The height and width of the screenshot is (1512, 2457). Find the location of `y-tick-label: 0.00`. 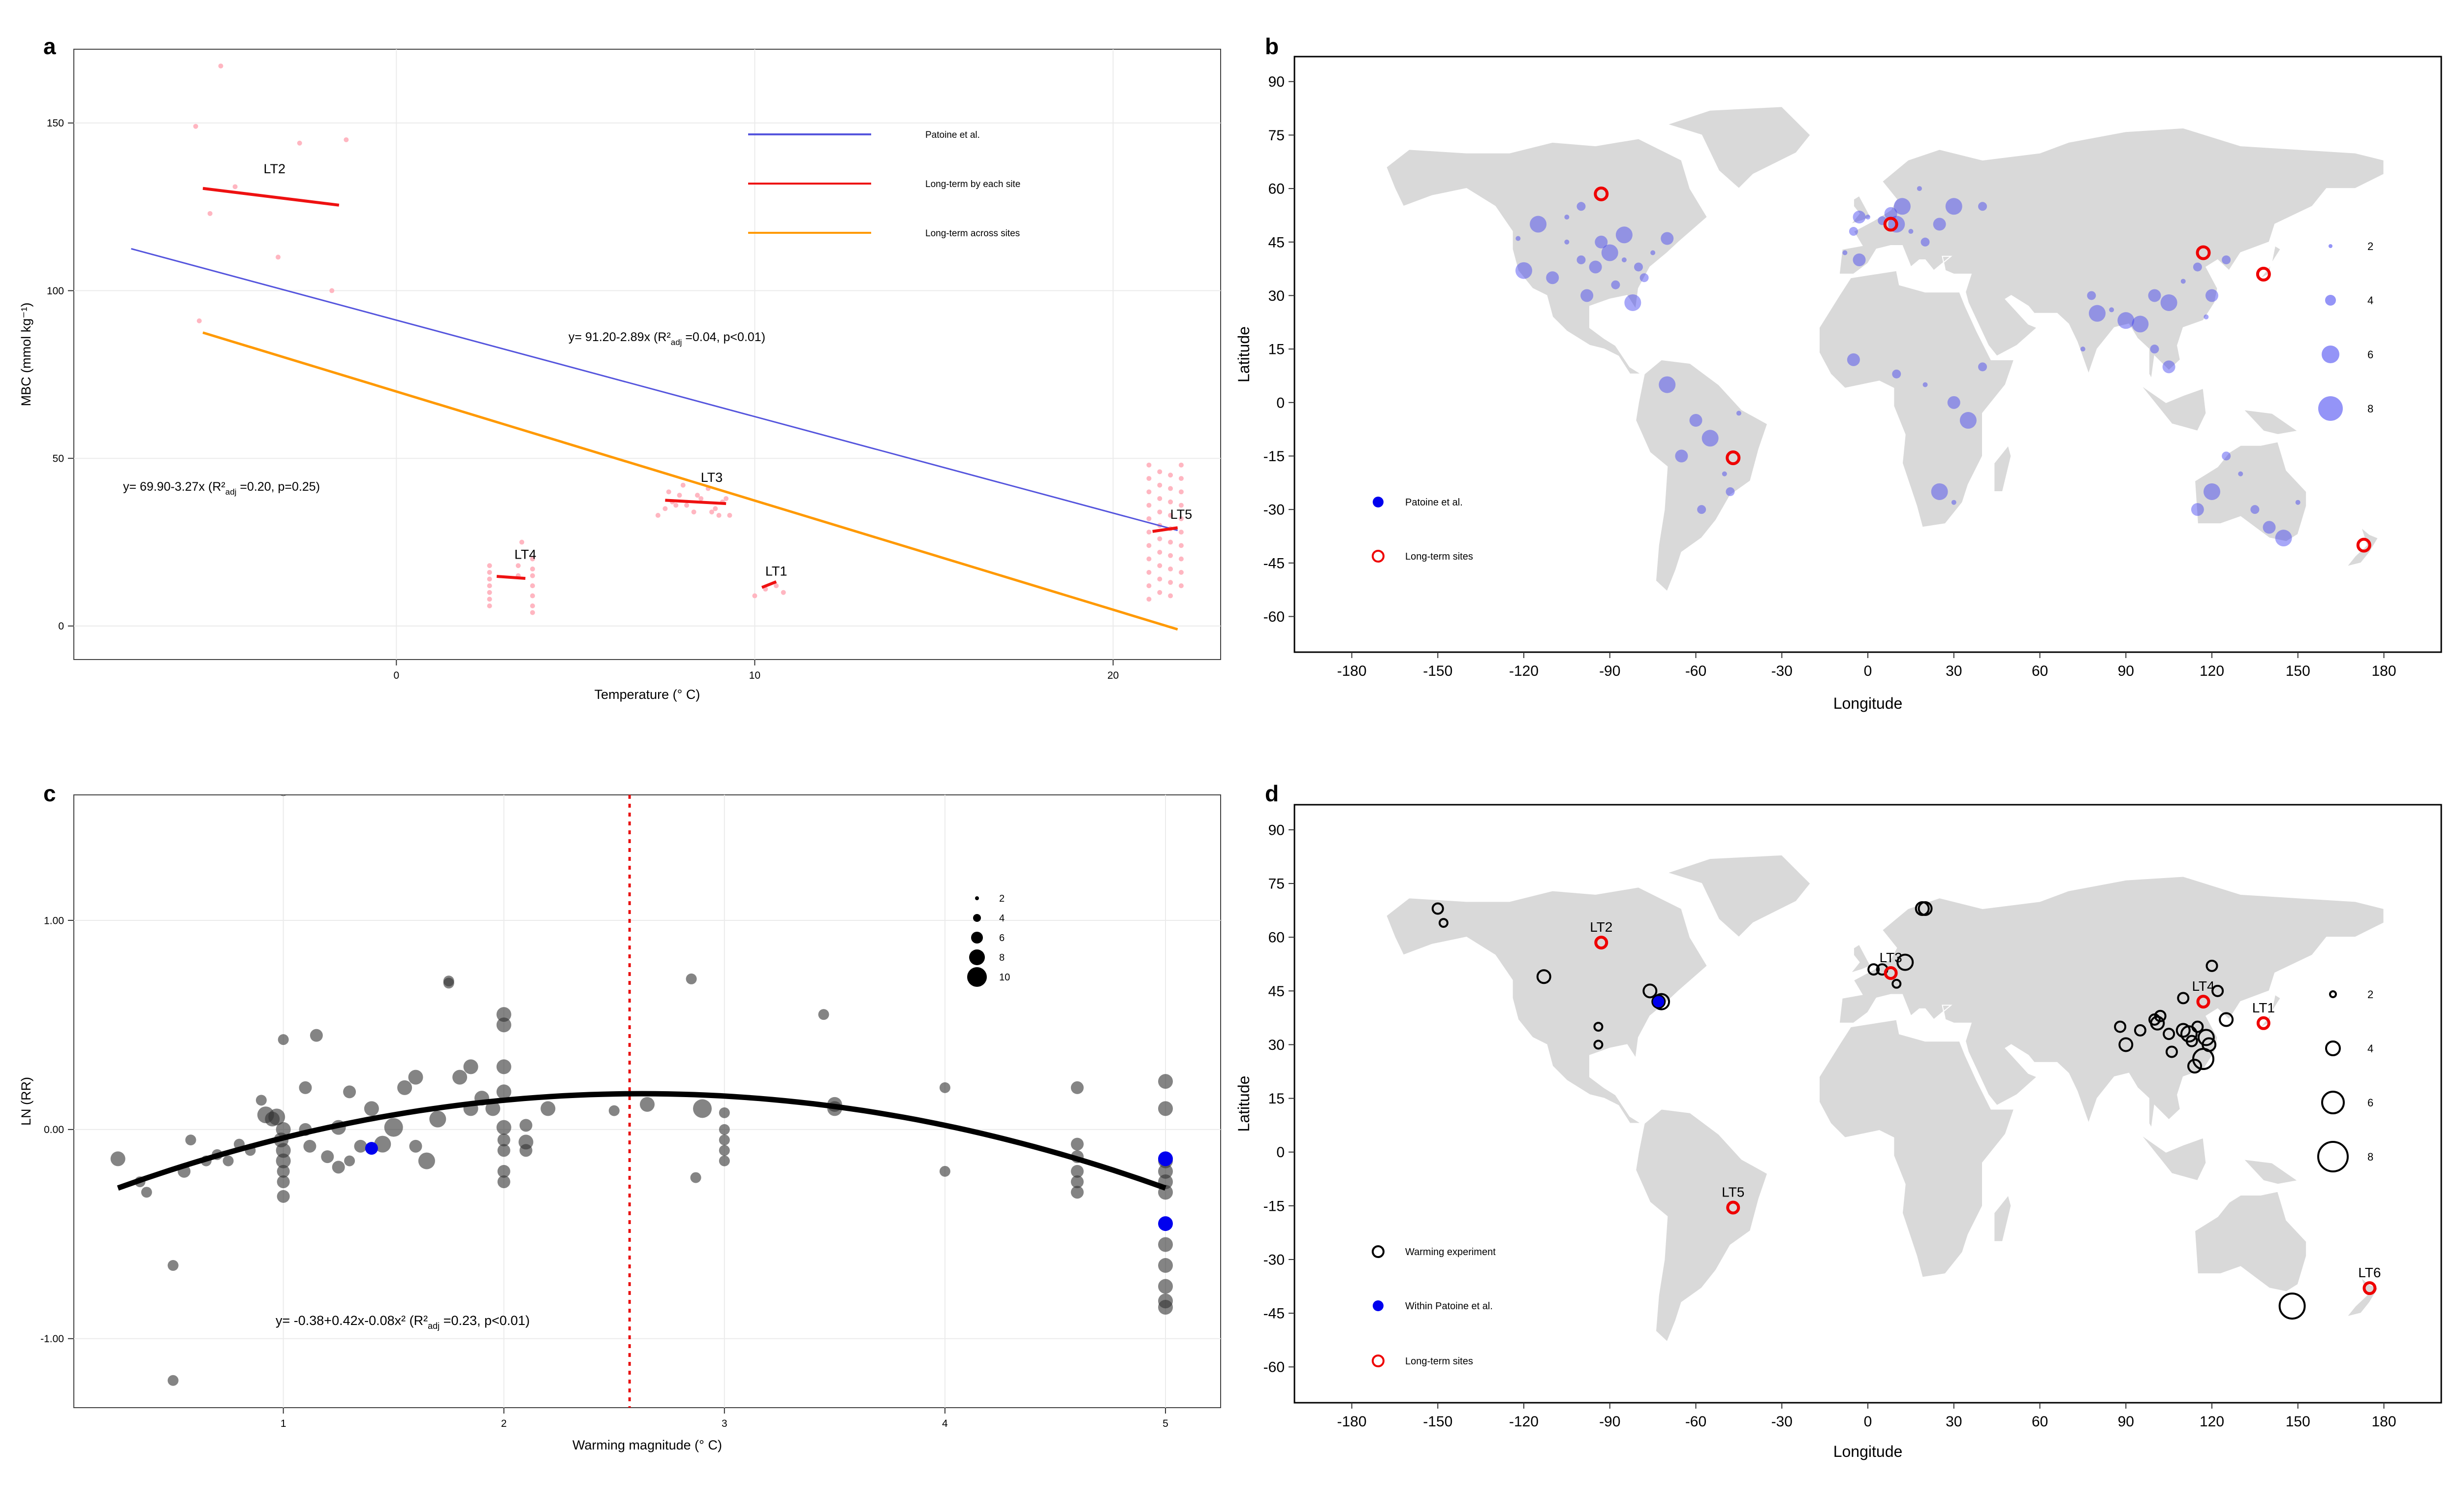

y-tick-label: 0.00 is located at coordinates (54, 1129).